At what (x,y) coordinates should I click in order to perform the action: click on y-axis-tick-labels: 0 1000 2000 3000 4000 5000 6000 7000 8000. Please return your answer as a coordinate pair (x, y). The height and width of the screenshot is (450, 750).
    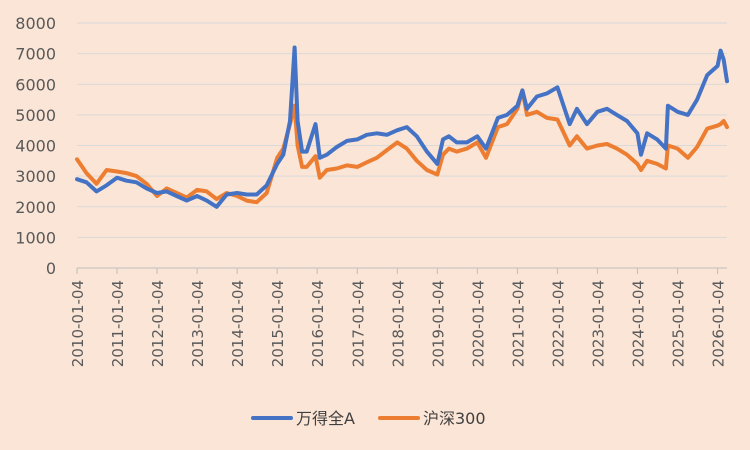
    Looking at the image, I should click on (35, 146).